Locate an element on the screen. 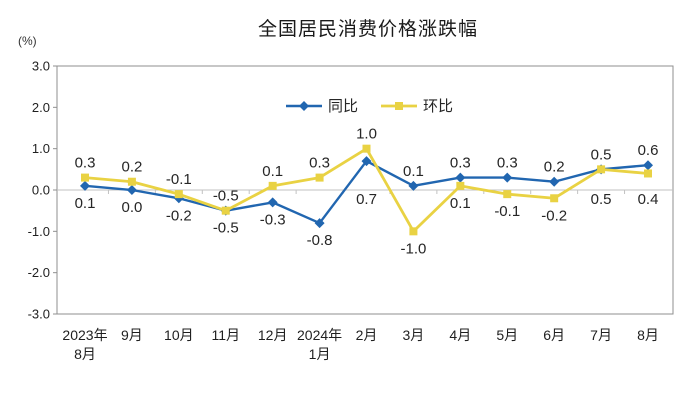  data-label: -1.0 is located at coordinates (413, 248).